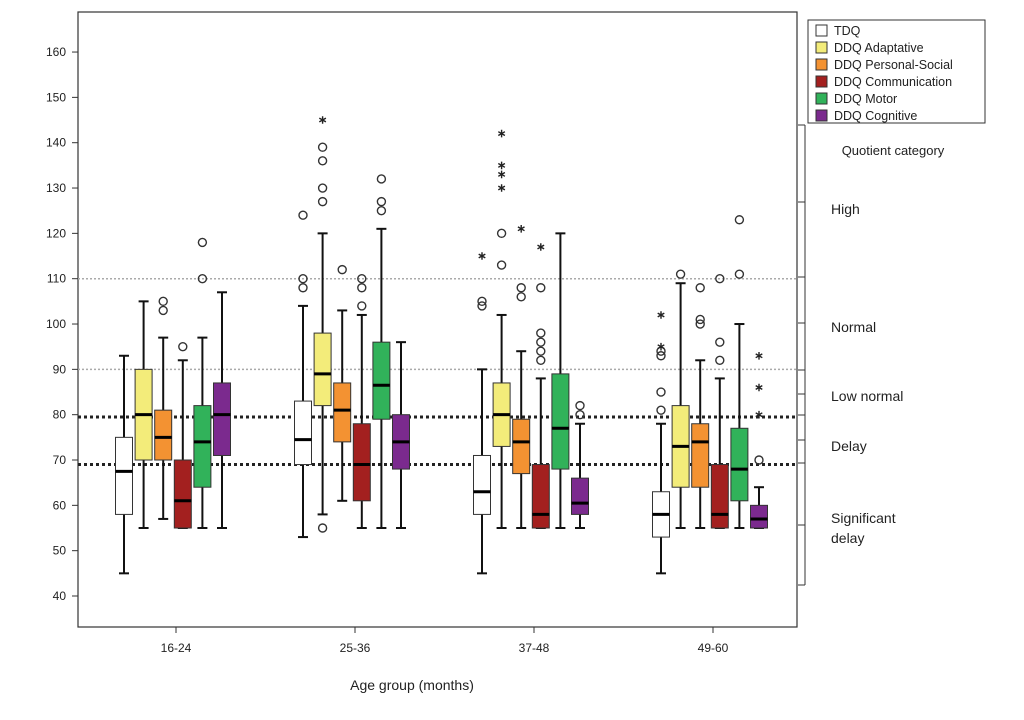  I want to click on legend-label: DDQ Communication, so click(893, 82).